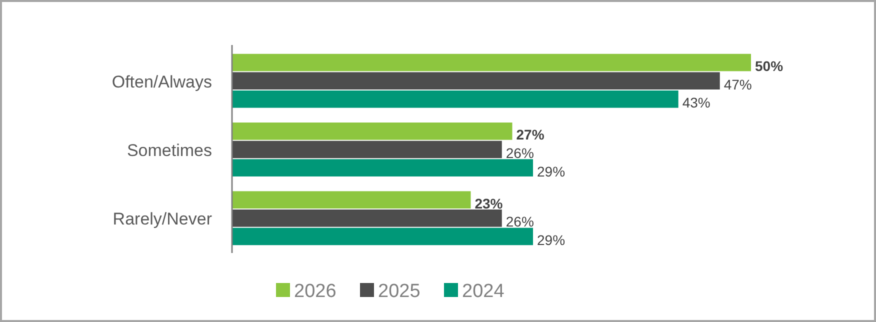 The image size is (876, 322). Describe the element at coordinates (696, 102) in the screenshot. I see `data-label: 43%` at that location.